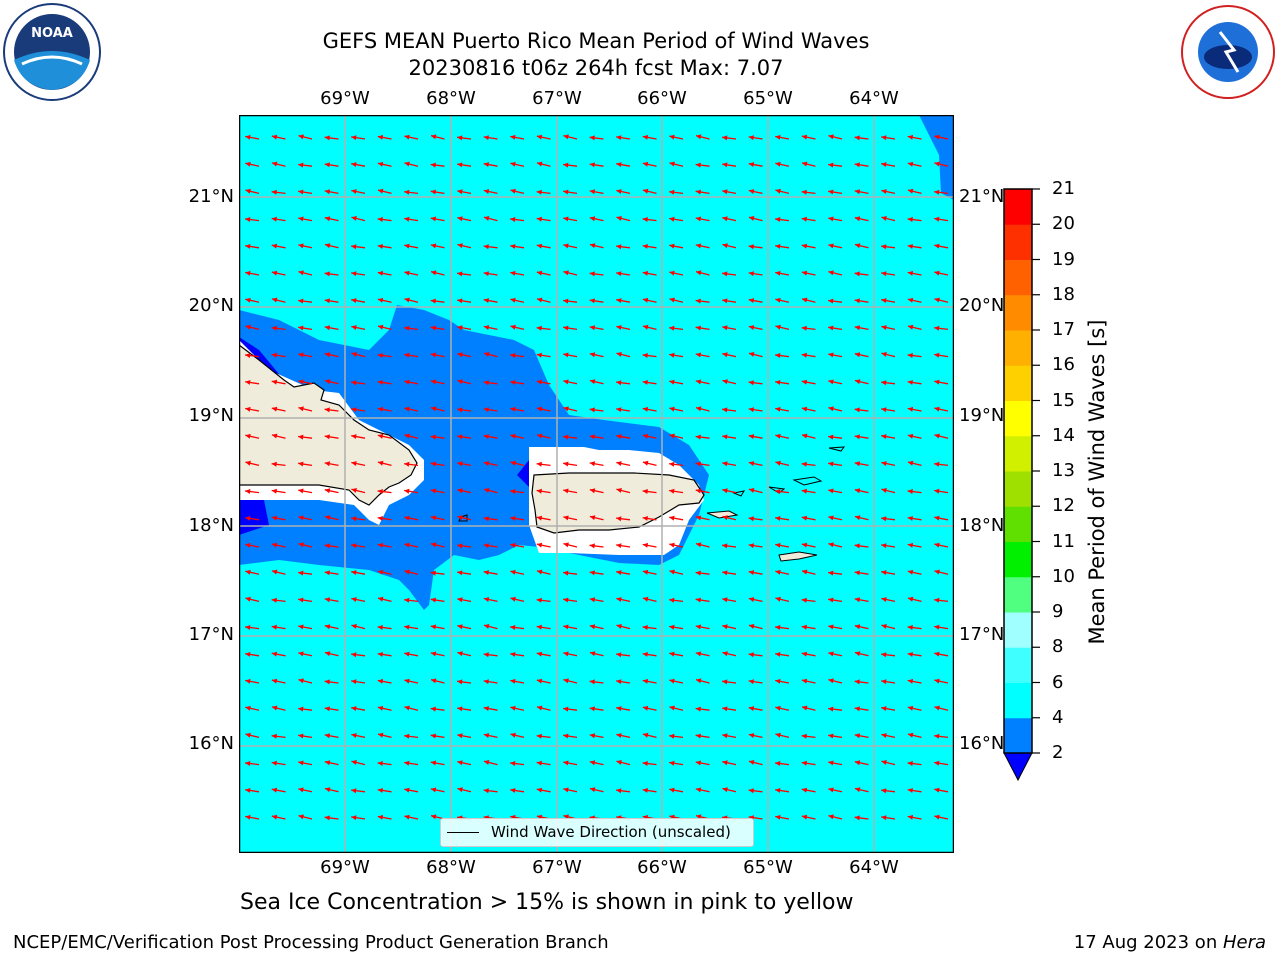 This screenshot has width=1280, height=960. I want to click on colorbar-tick-label: 13, so click(1063, 470).